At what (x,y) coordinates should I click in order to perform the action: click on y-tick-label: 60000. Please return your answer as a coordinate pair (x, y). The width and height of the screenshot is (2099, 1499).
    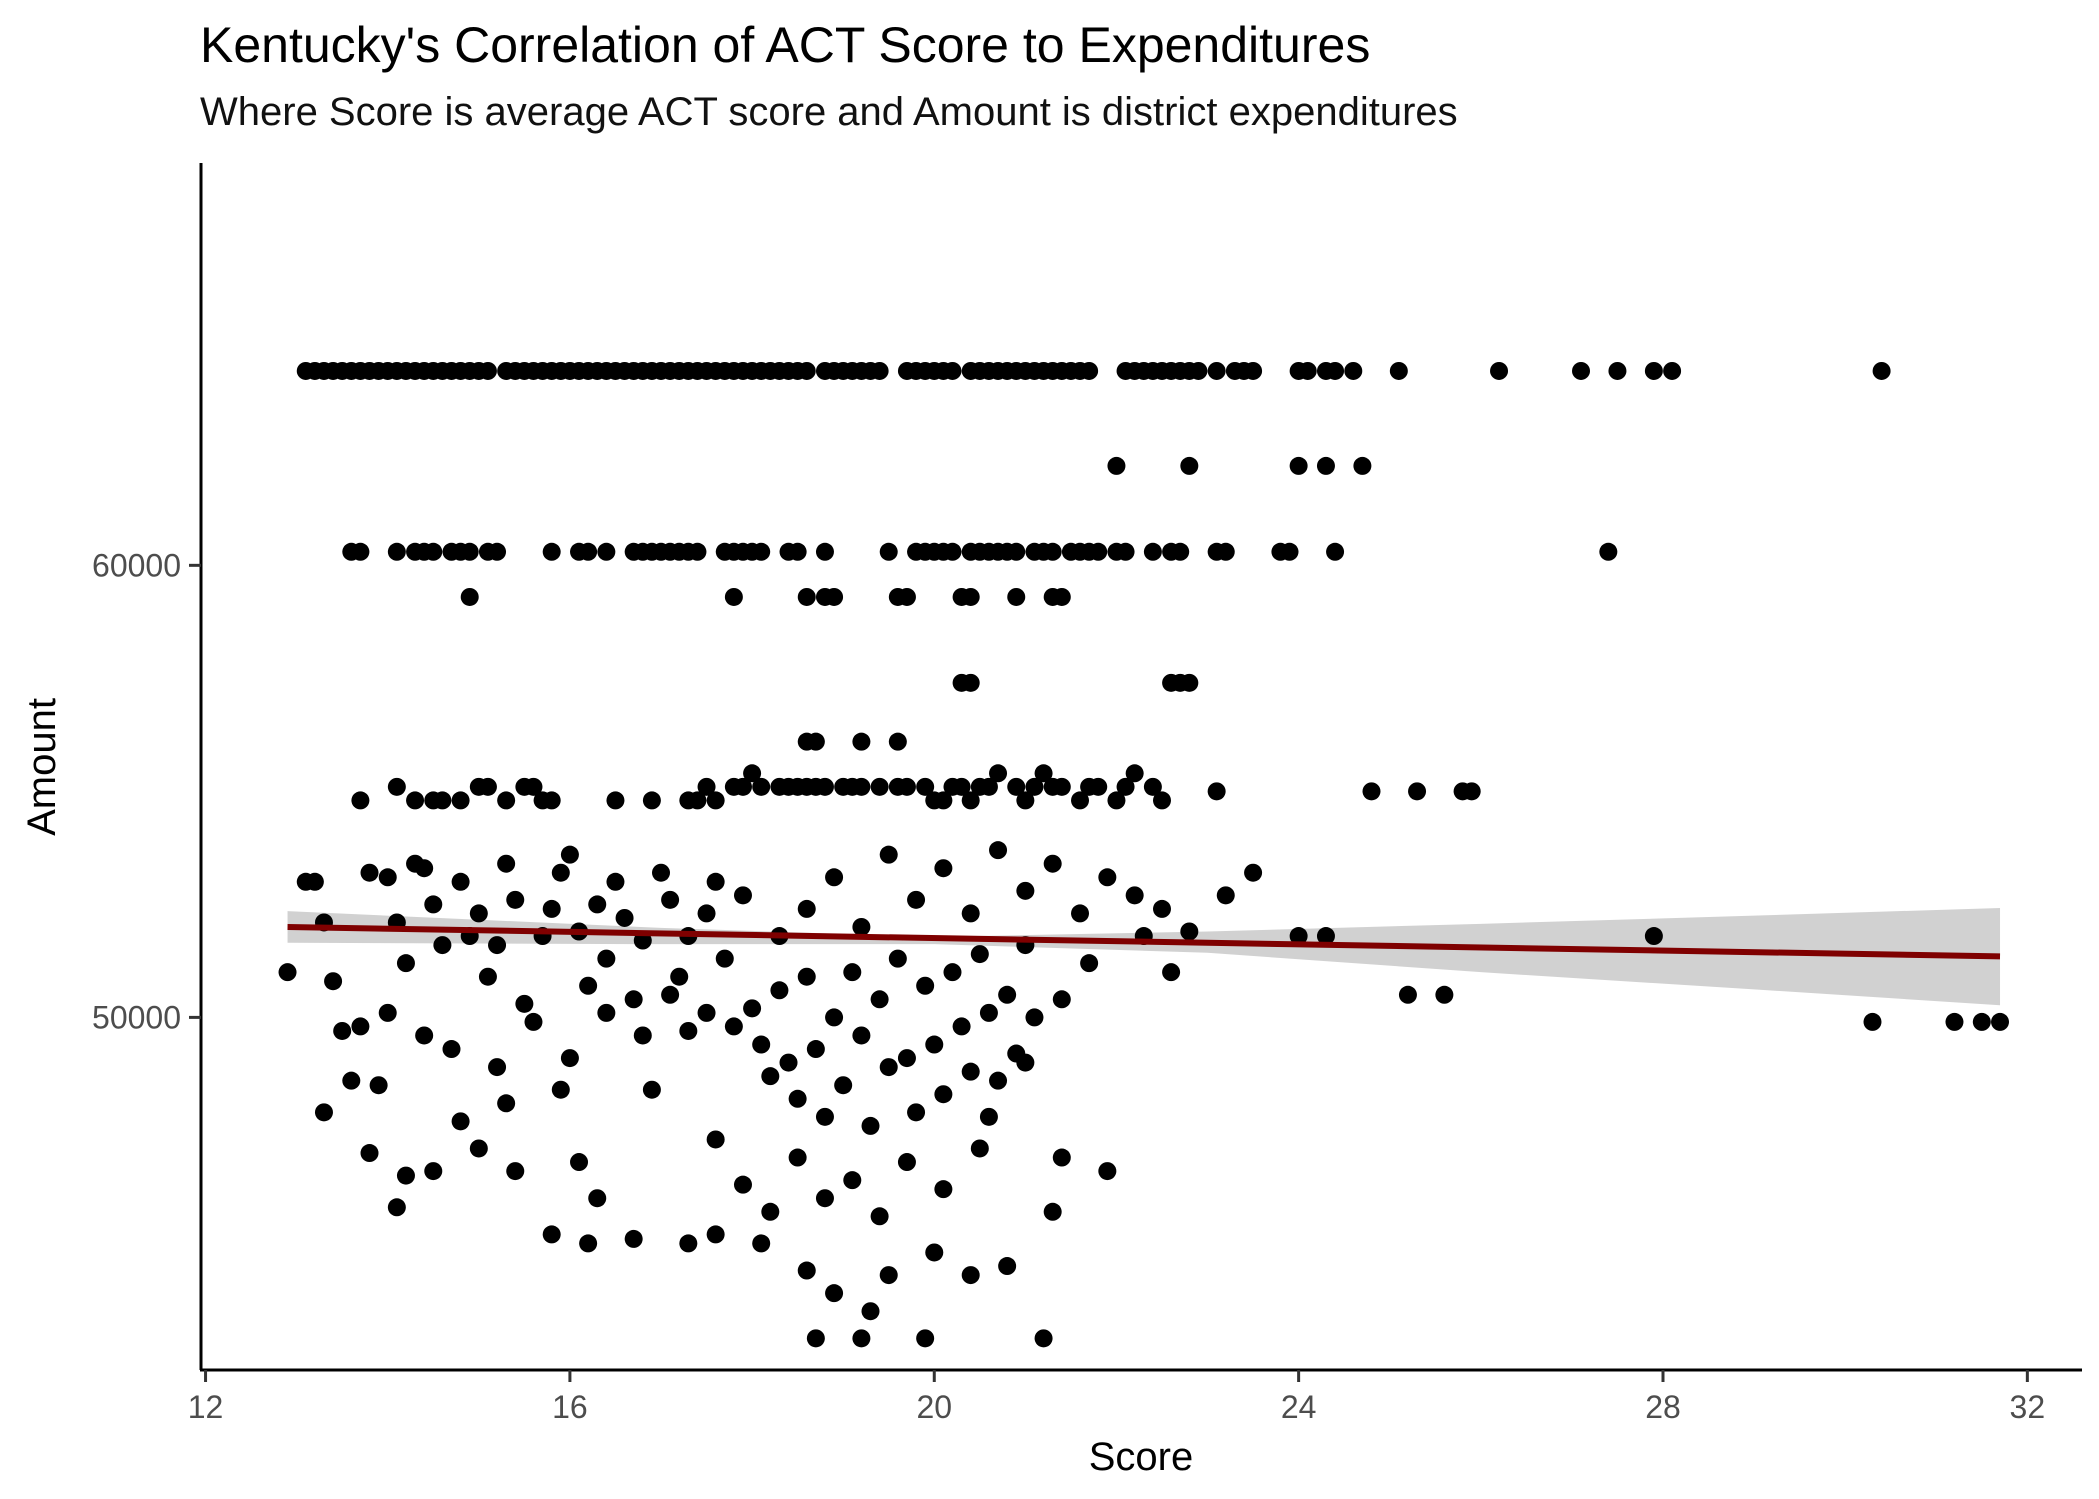
    Looking at the image, I should click on (136, 565).